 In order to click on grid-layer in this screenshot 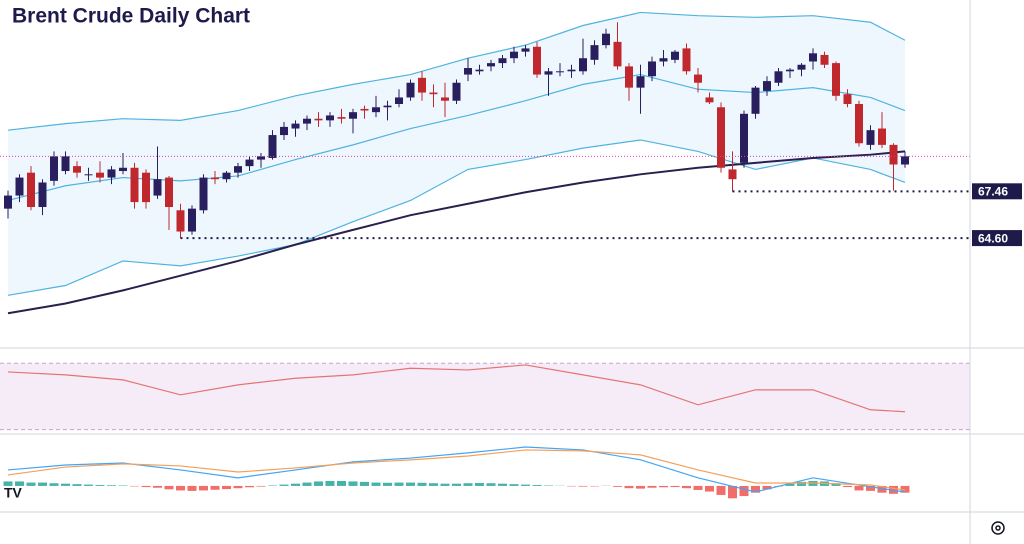, I will do `click(485, 396)`.